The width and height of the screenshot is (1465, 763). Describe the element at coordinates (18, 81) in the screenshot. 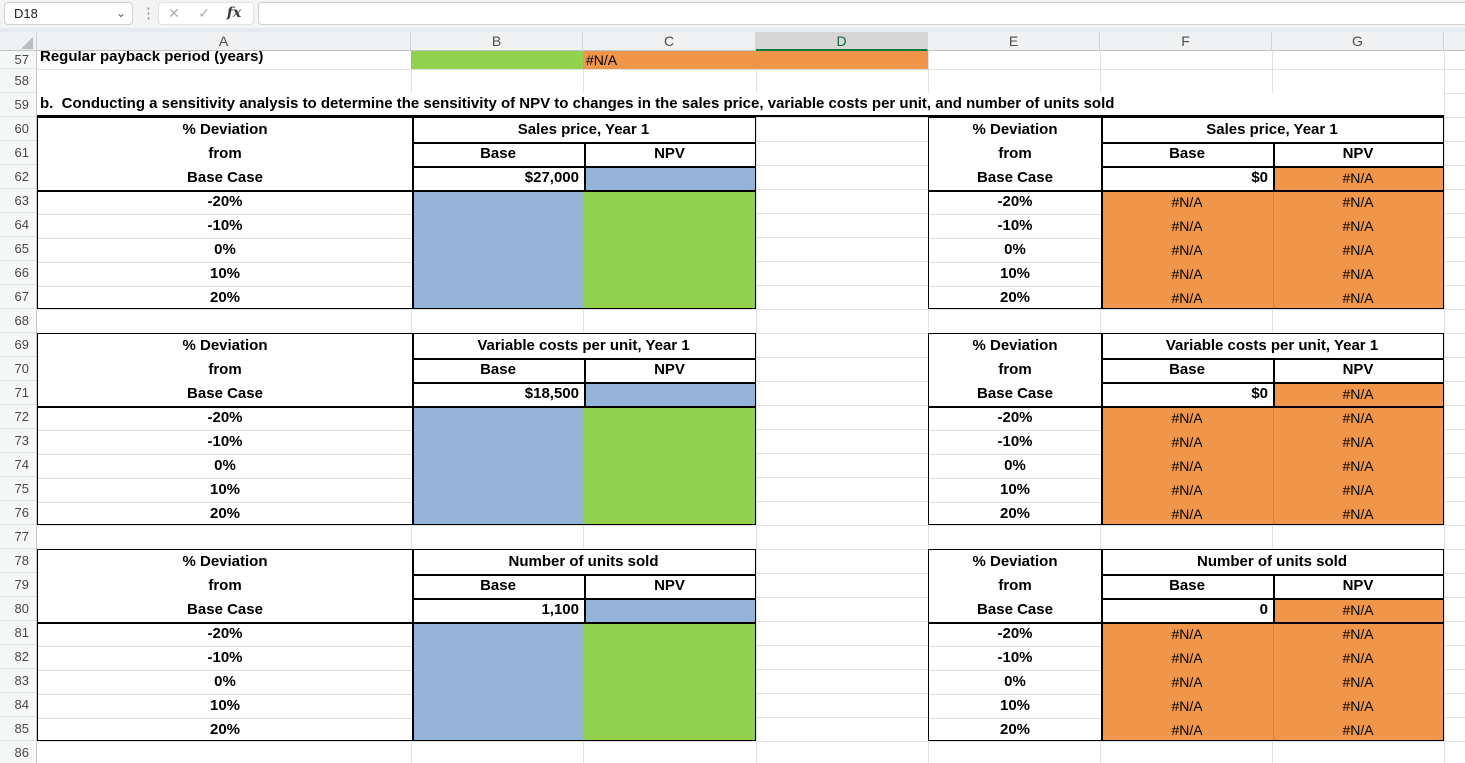

I see `row-header: 58` at that location.